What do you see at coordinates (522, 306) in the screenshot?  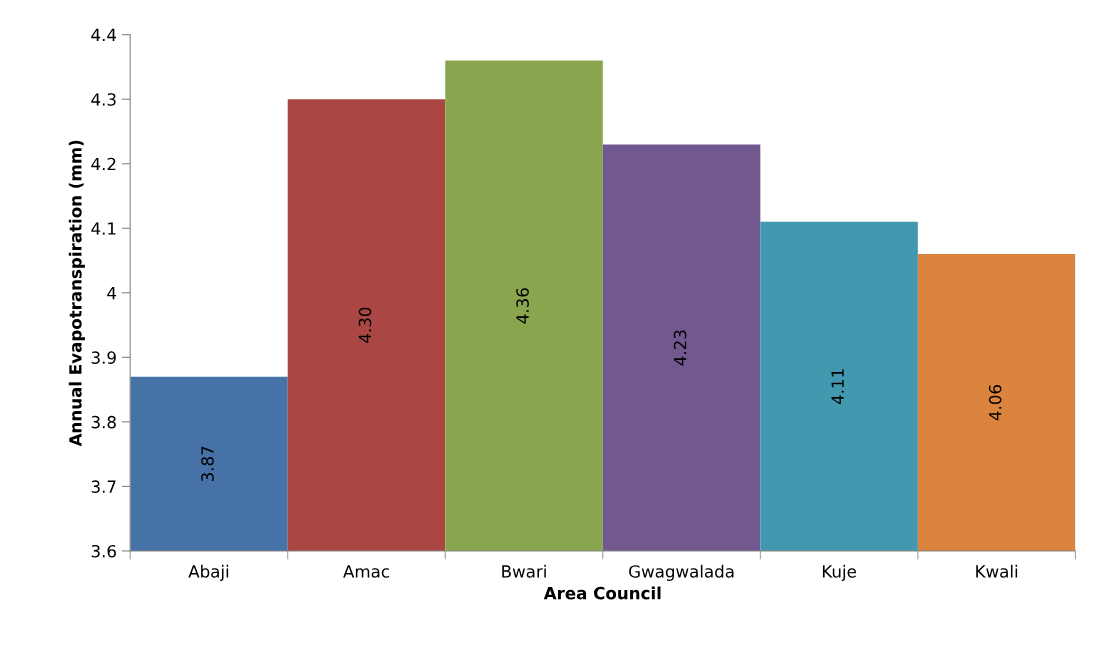 I see `data-label: 4.36` at bounding box center [522, 306].